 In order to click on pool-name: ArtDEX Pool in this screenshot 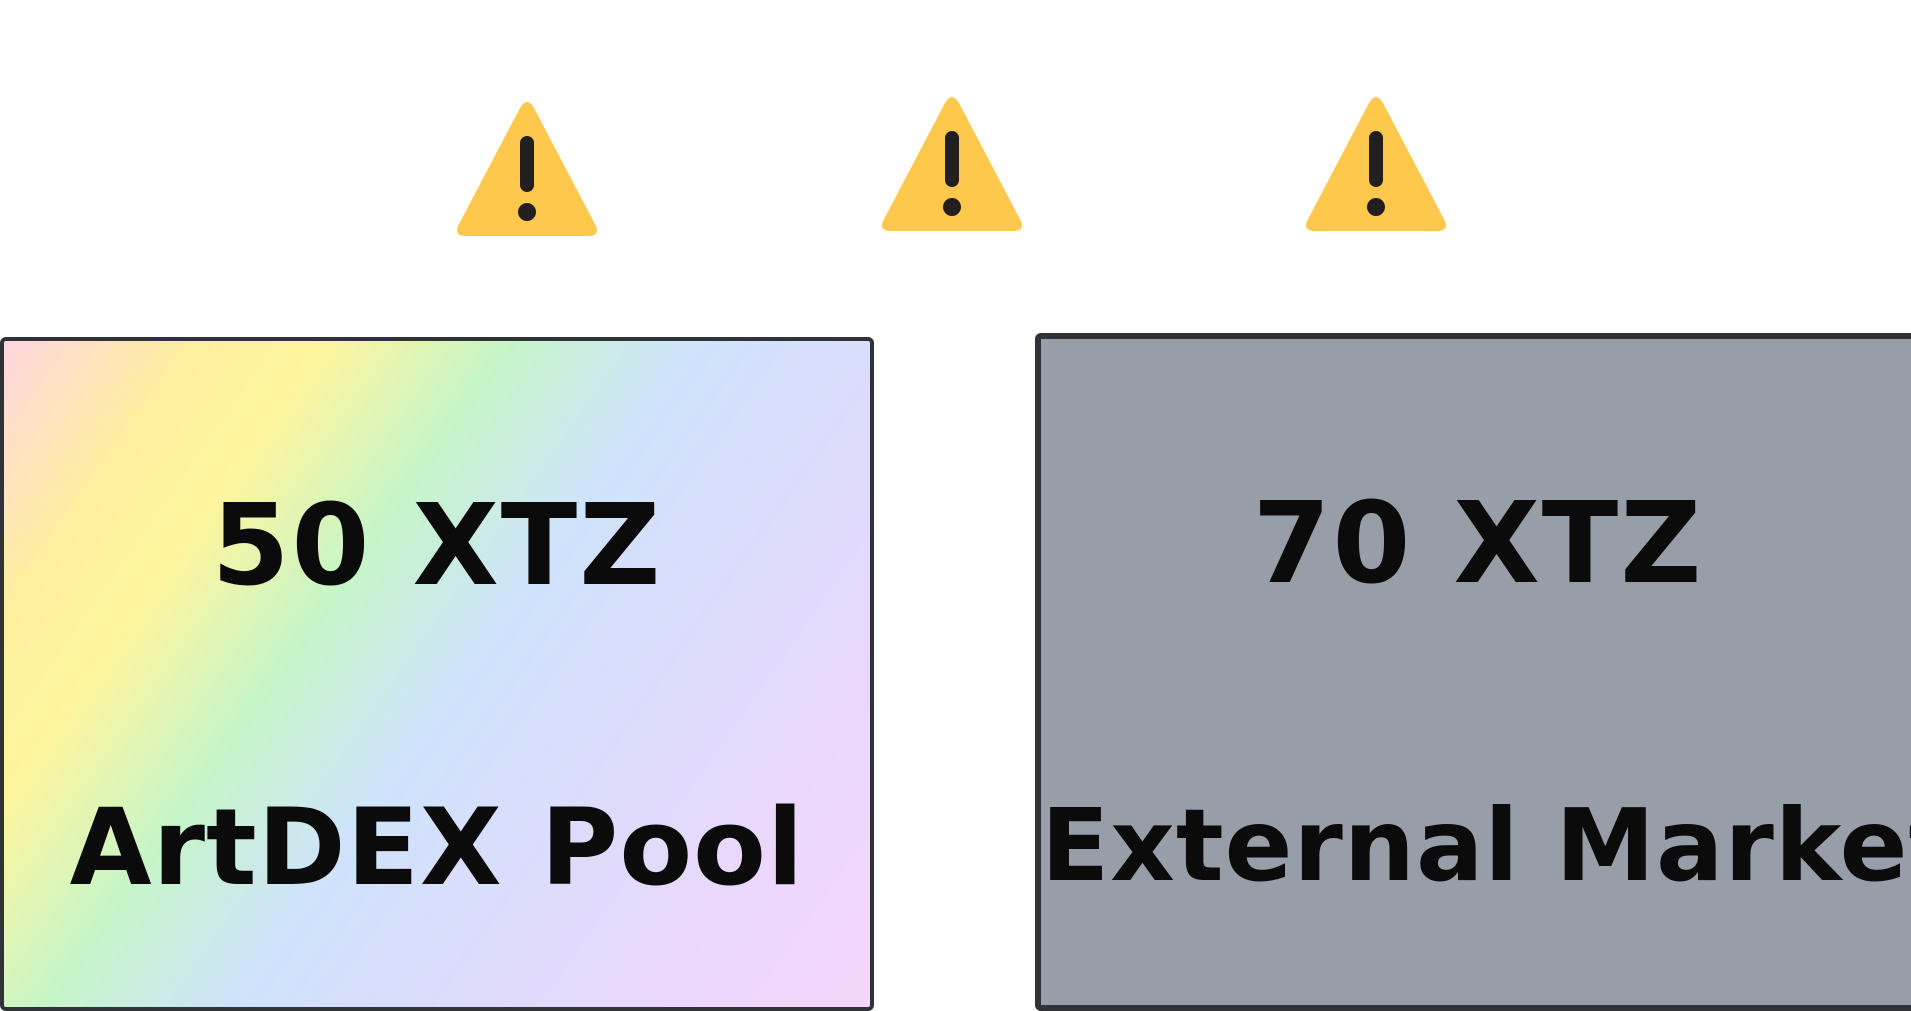, I will do `click(437, 847)`.